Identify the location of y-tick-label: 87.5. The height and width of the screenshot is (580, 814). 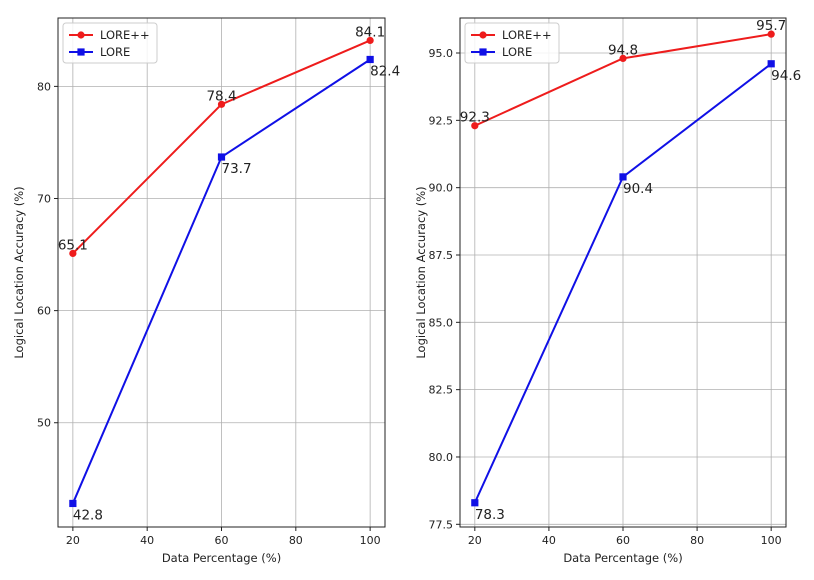
(441, 255).